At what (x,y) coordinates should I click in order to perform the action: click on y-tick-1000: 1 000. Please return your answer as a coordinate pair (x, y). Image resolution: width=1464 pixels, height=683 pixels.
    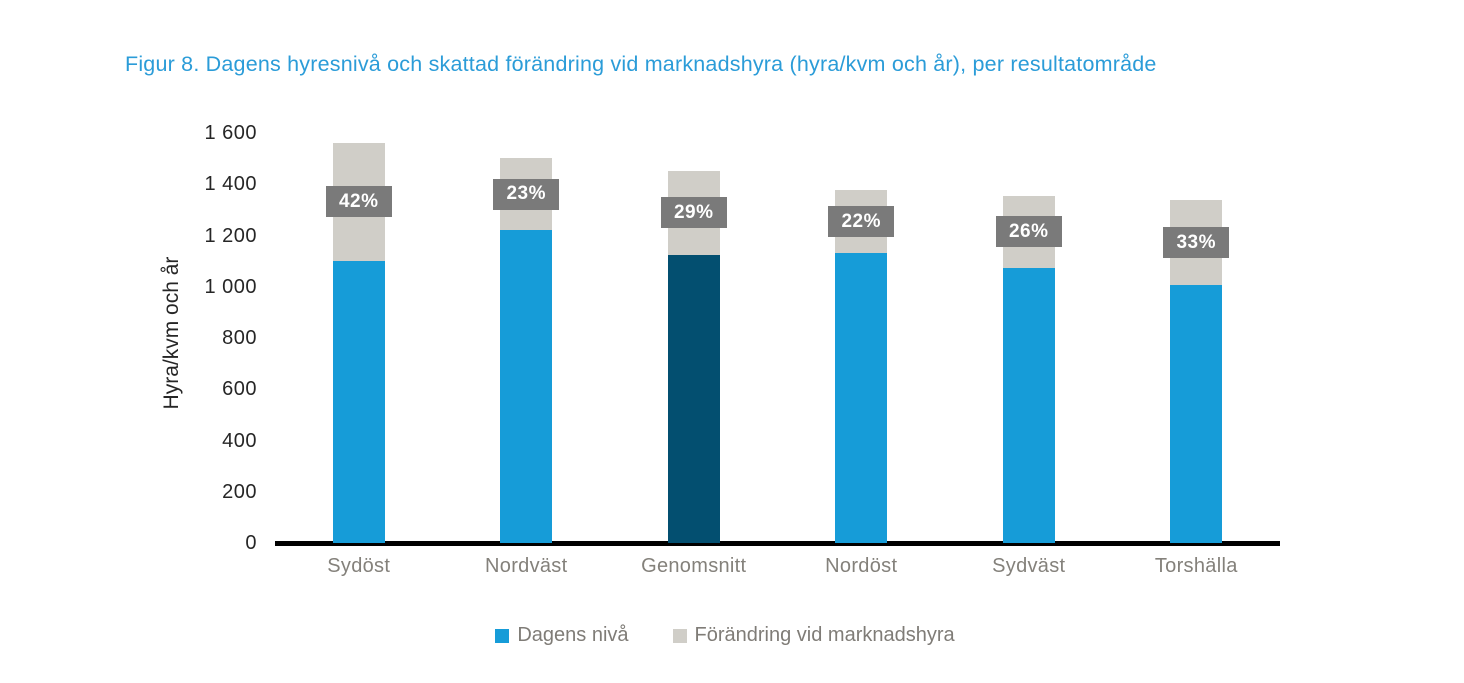
    Looking at the image, I should click on (230, 286).